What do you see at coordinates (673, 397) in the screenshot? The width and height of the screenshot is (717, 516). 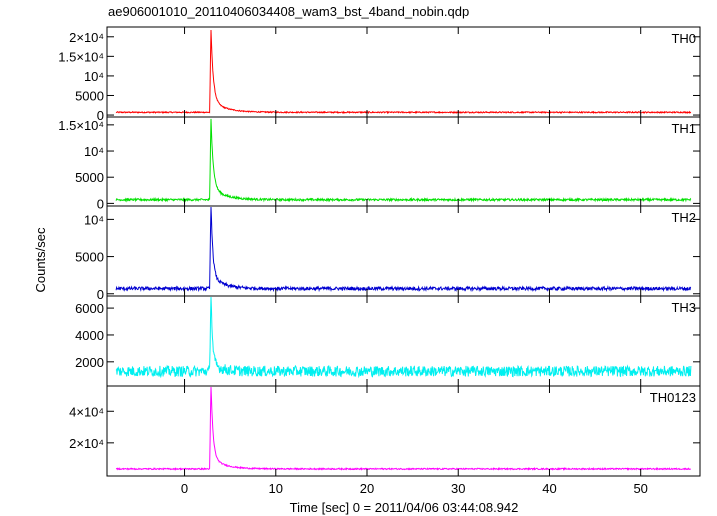 I see `panel-label-th0123: TH0123` at bounding box center [673, 397].